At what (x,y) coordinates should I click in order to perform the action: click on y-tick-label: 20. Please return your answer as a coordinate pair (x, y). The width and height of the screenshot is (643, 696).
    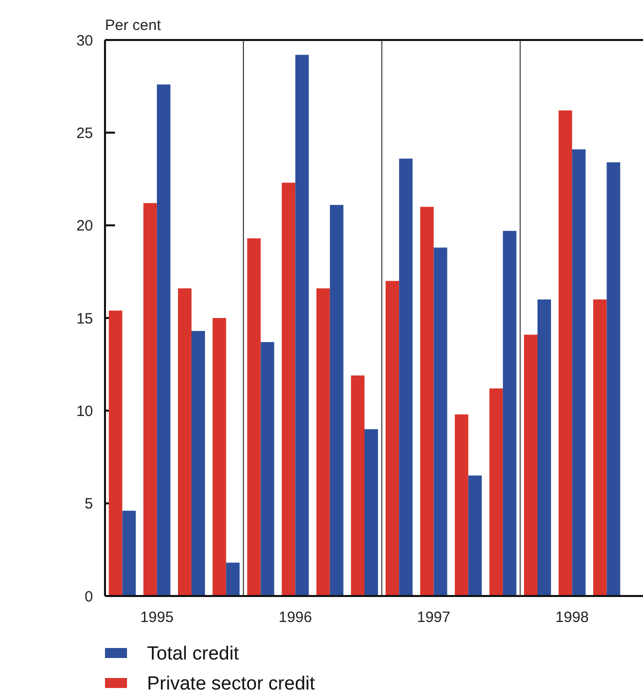
    Looking at the image, I should click on (84, 226).